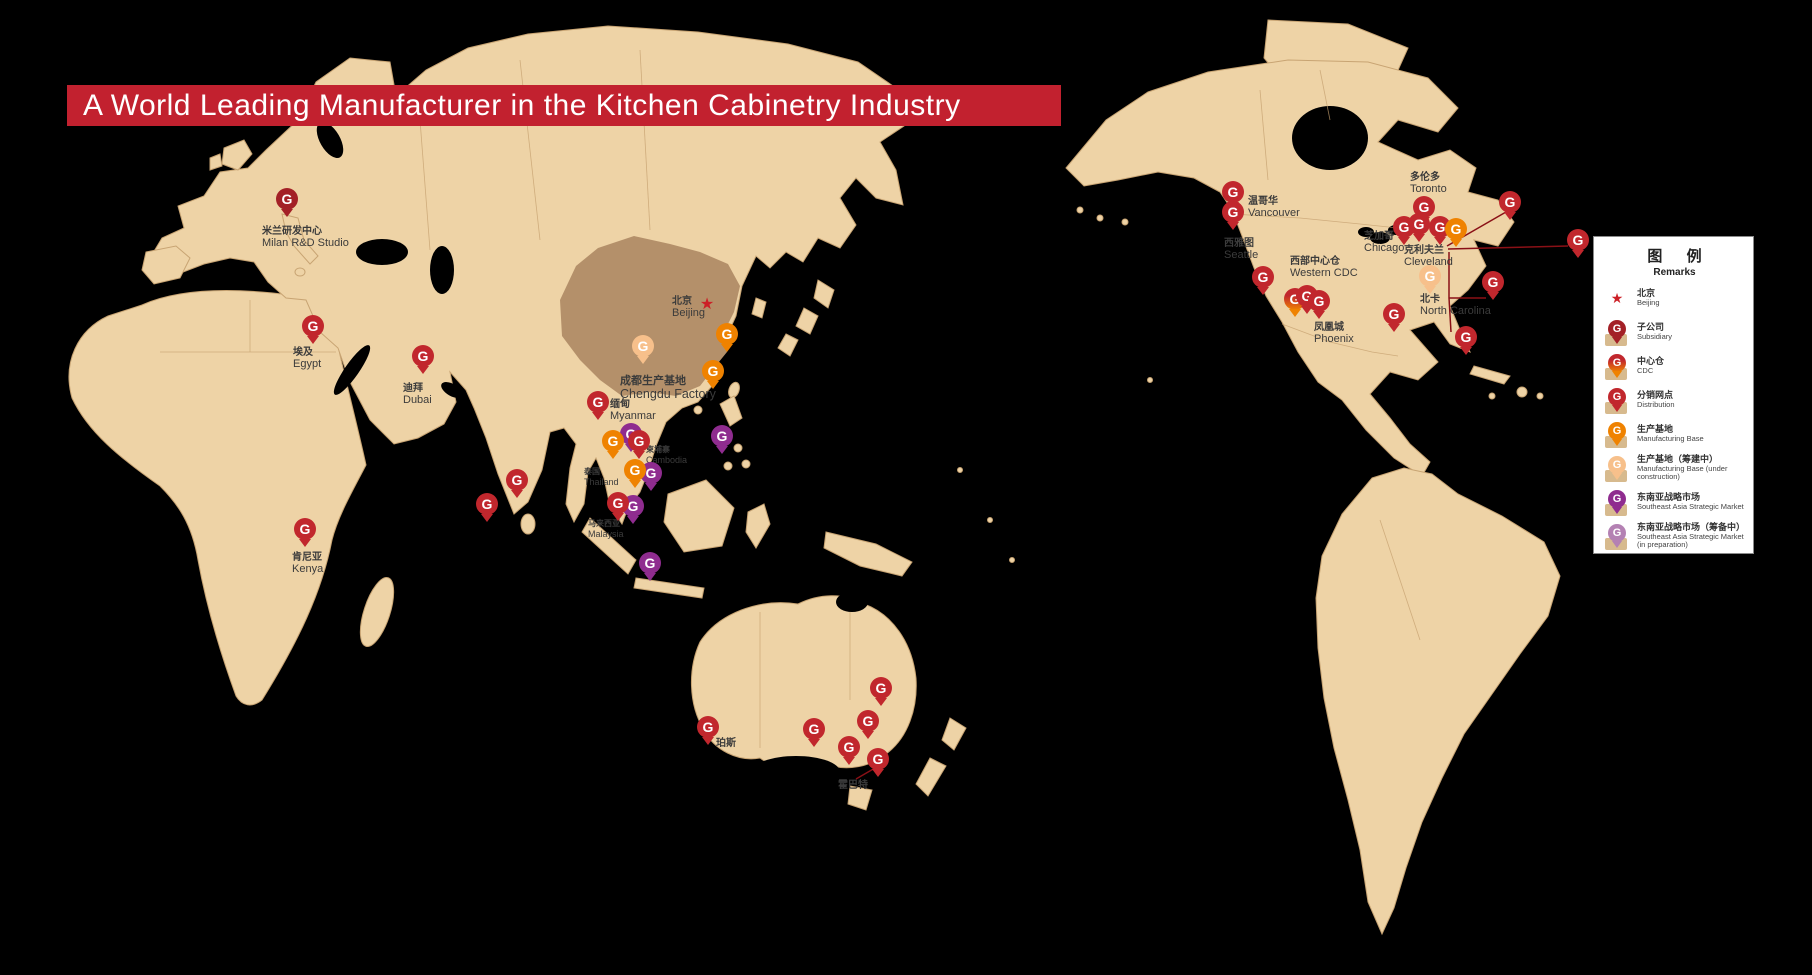 The width and height of the screenshot is (1812, 975). Describe the element at coordinates (1384, 243) in the screenshot. I see `map-label: 芝加哥 Chicago` at that location.